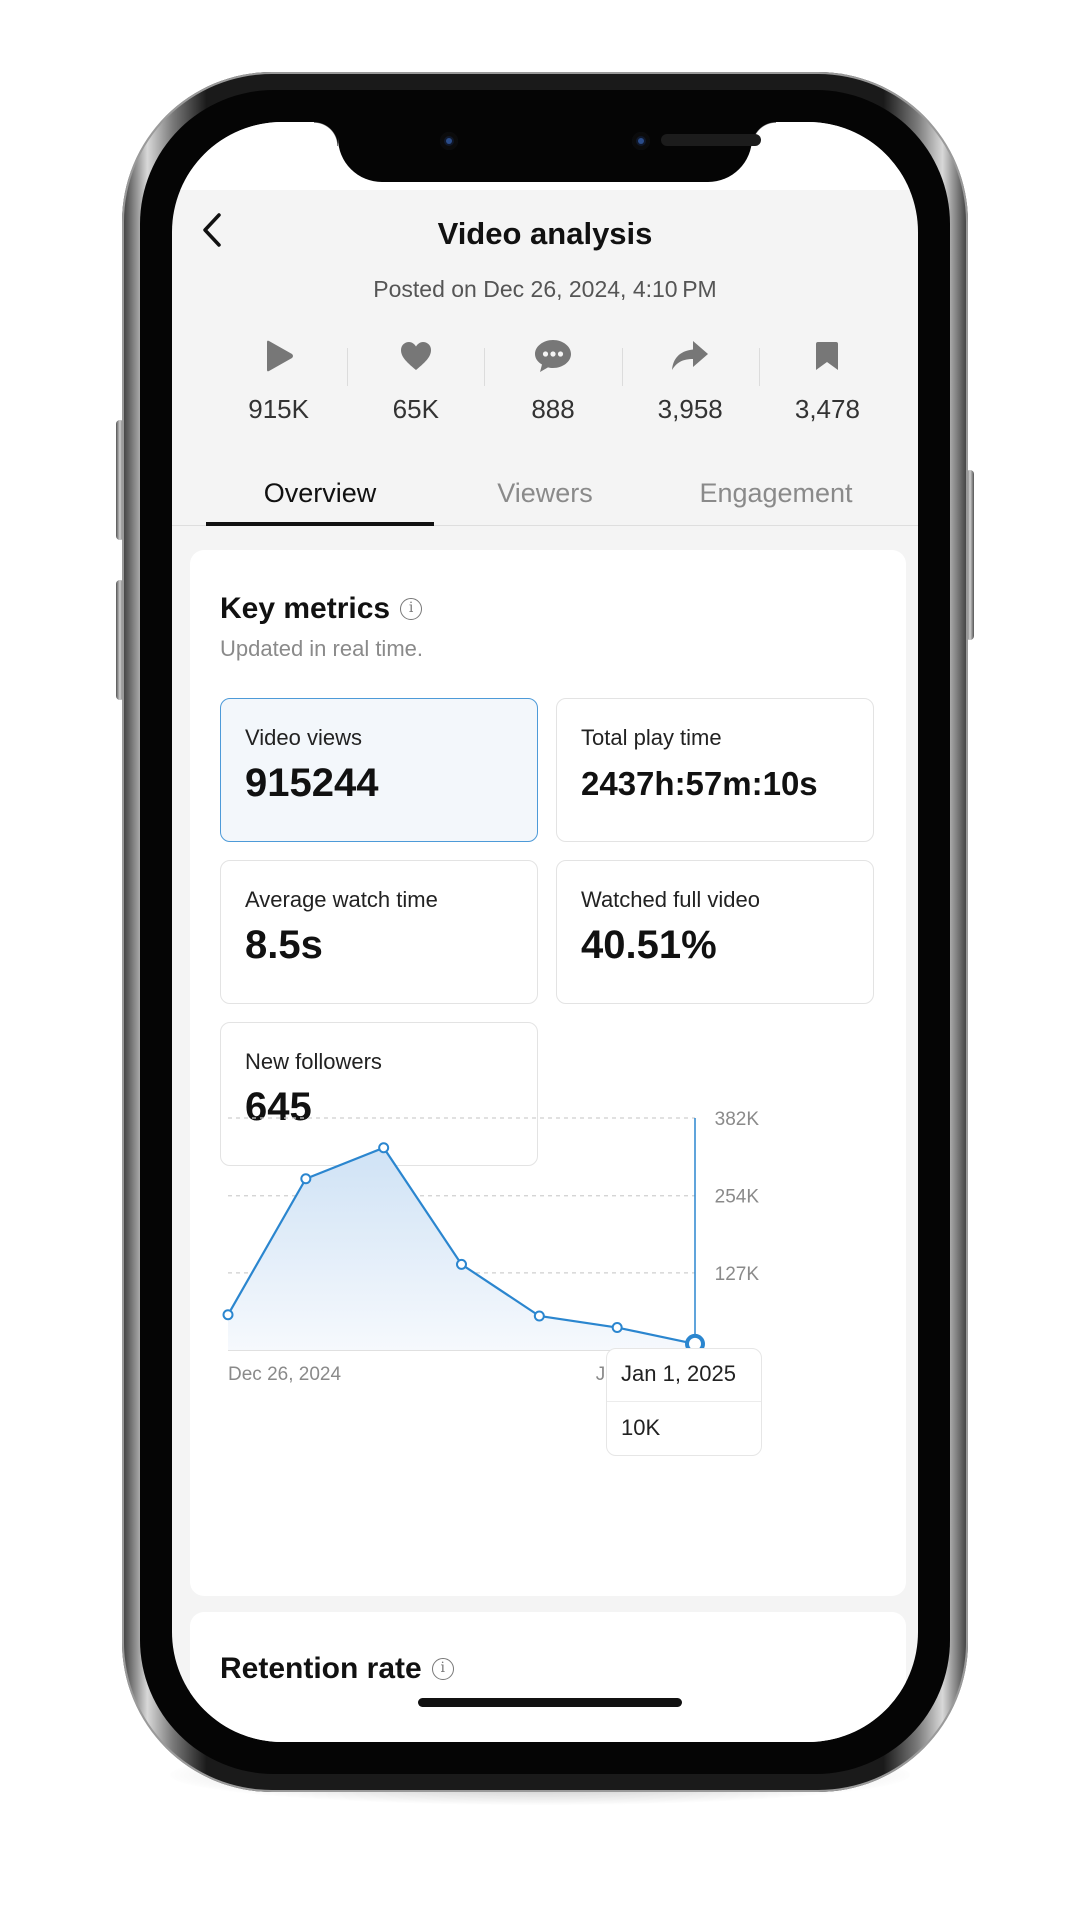 The image size is (1080, 1920). I want to click on metric-label: New followers, so click(313, 1061).